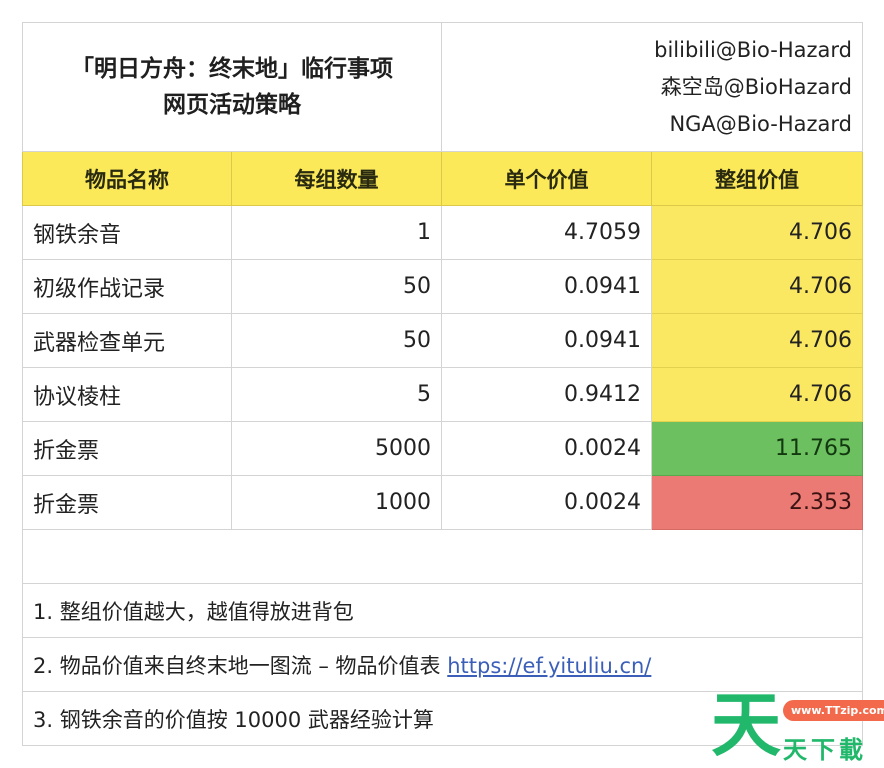  Describe the element at coordinates (336, 502) in the screenshot. I see `item-qty: 1000` at that location.